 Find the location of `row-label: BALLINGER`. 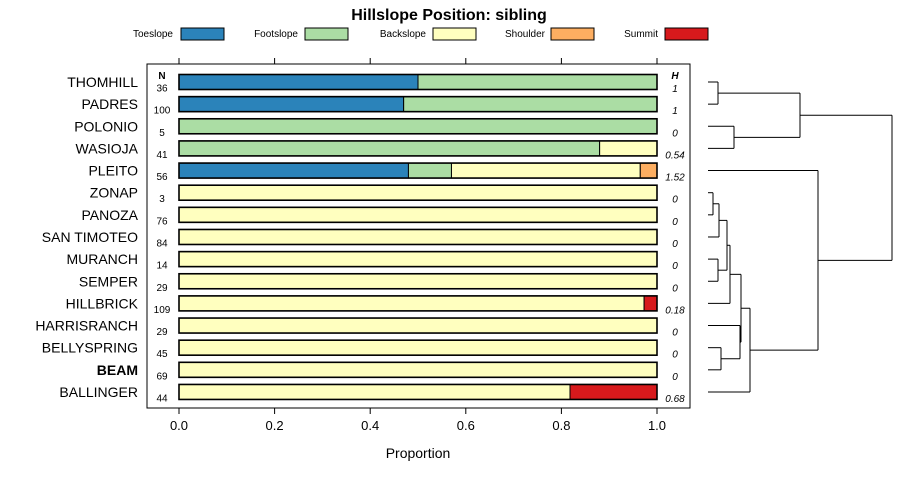

row-label: BALLINGER is located at coordinates (98, 392).